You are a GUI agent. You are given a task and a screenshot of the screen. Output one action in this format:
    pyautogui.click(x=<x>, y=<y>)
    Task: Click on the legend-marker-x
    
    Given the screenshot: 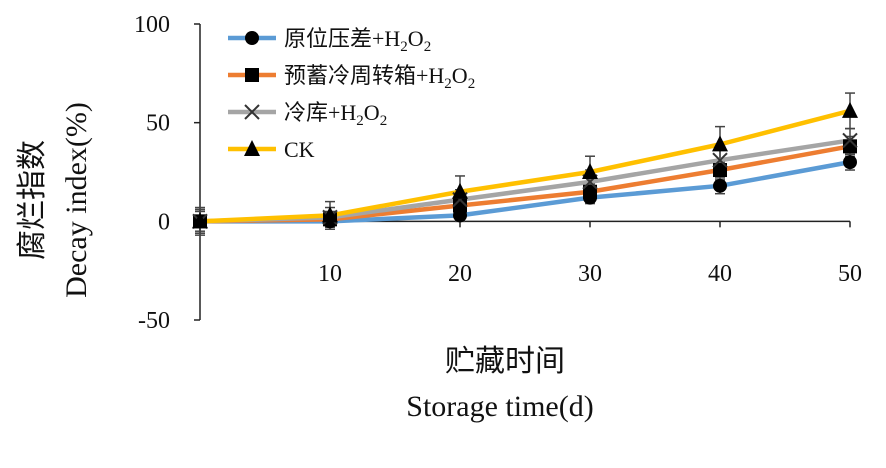 What is the action you would take?
    pyautogui.click(x=252, y=112)
    